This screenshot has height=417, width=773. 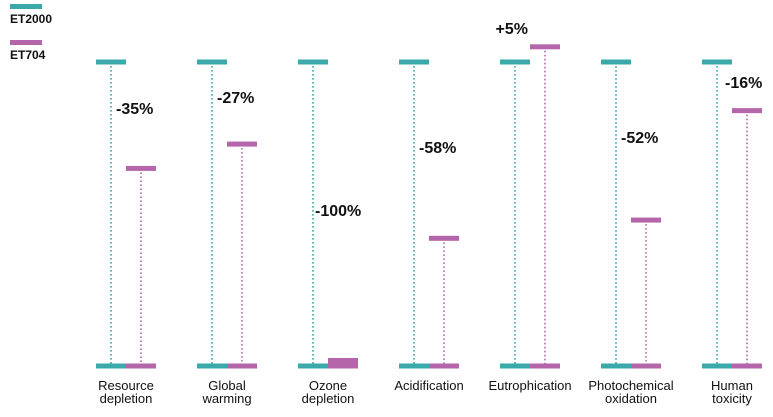 What do you see at coordinates (226, 398) in the screenshot?
I see `x-tick-label-line: warming` at bounding box center [226, 398].